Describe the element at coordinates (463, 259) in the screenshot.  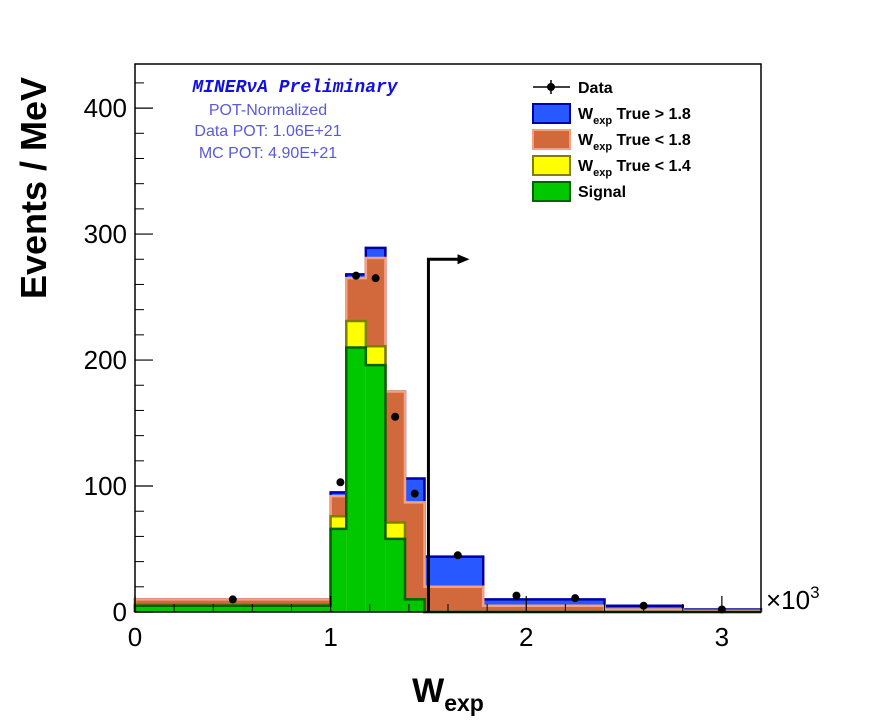
I see `cut-arrow-head` at that location.